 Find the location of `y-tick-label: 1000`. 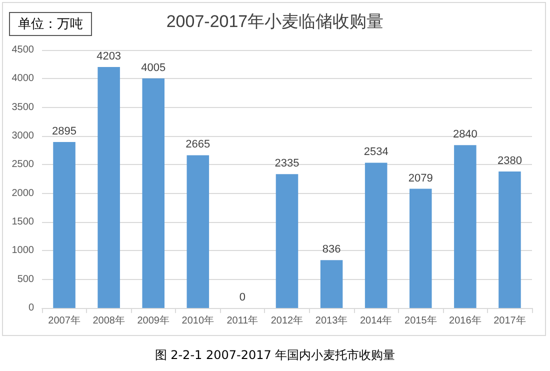

y-tick-label: 1000 is located at coordinates (23, 250).